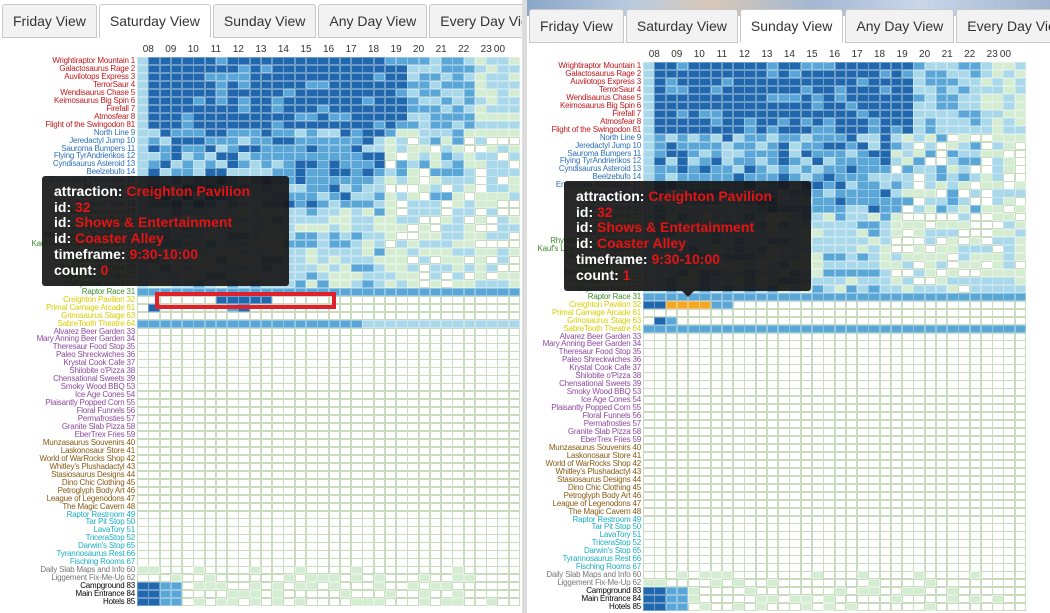  Describe the element at coordinates (105, 395) in the screenshot. I see `attraction-label: Ice Age Cones 54` at that location.